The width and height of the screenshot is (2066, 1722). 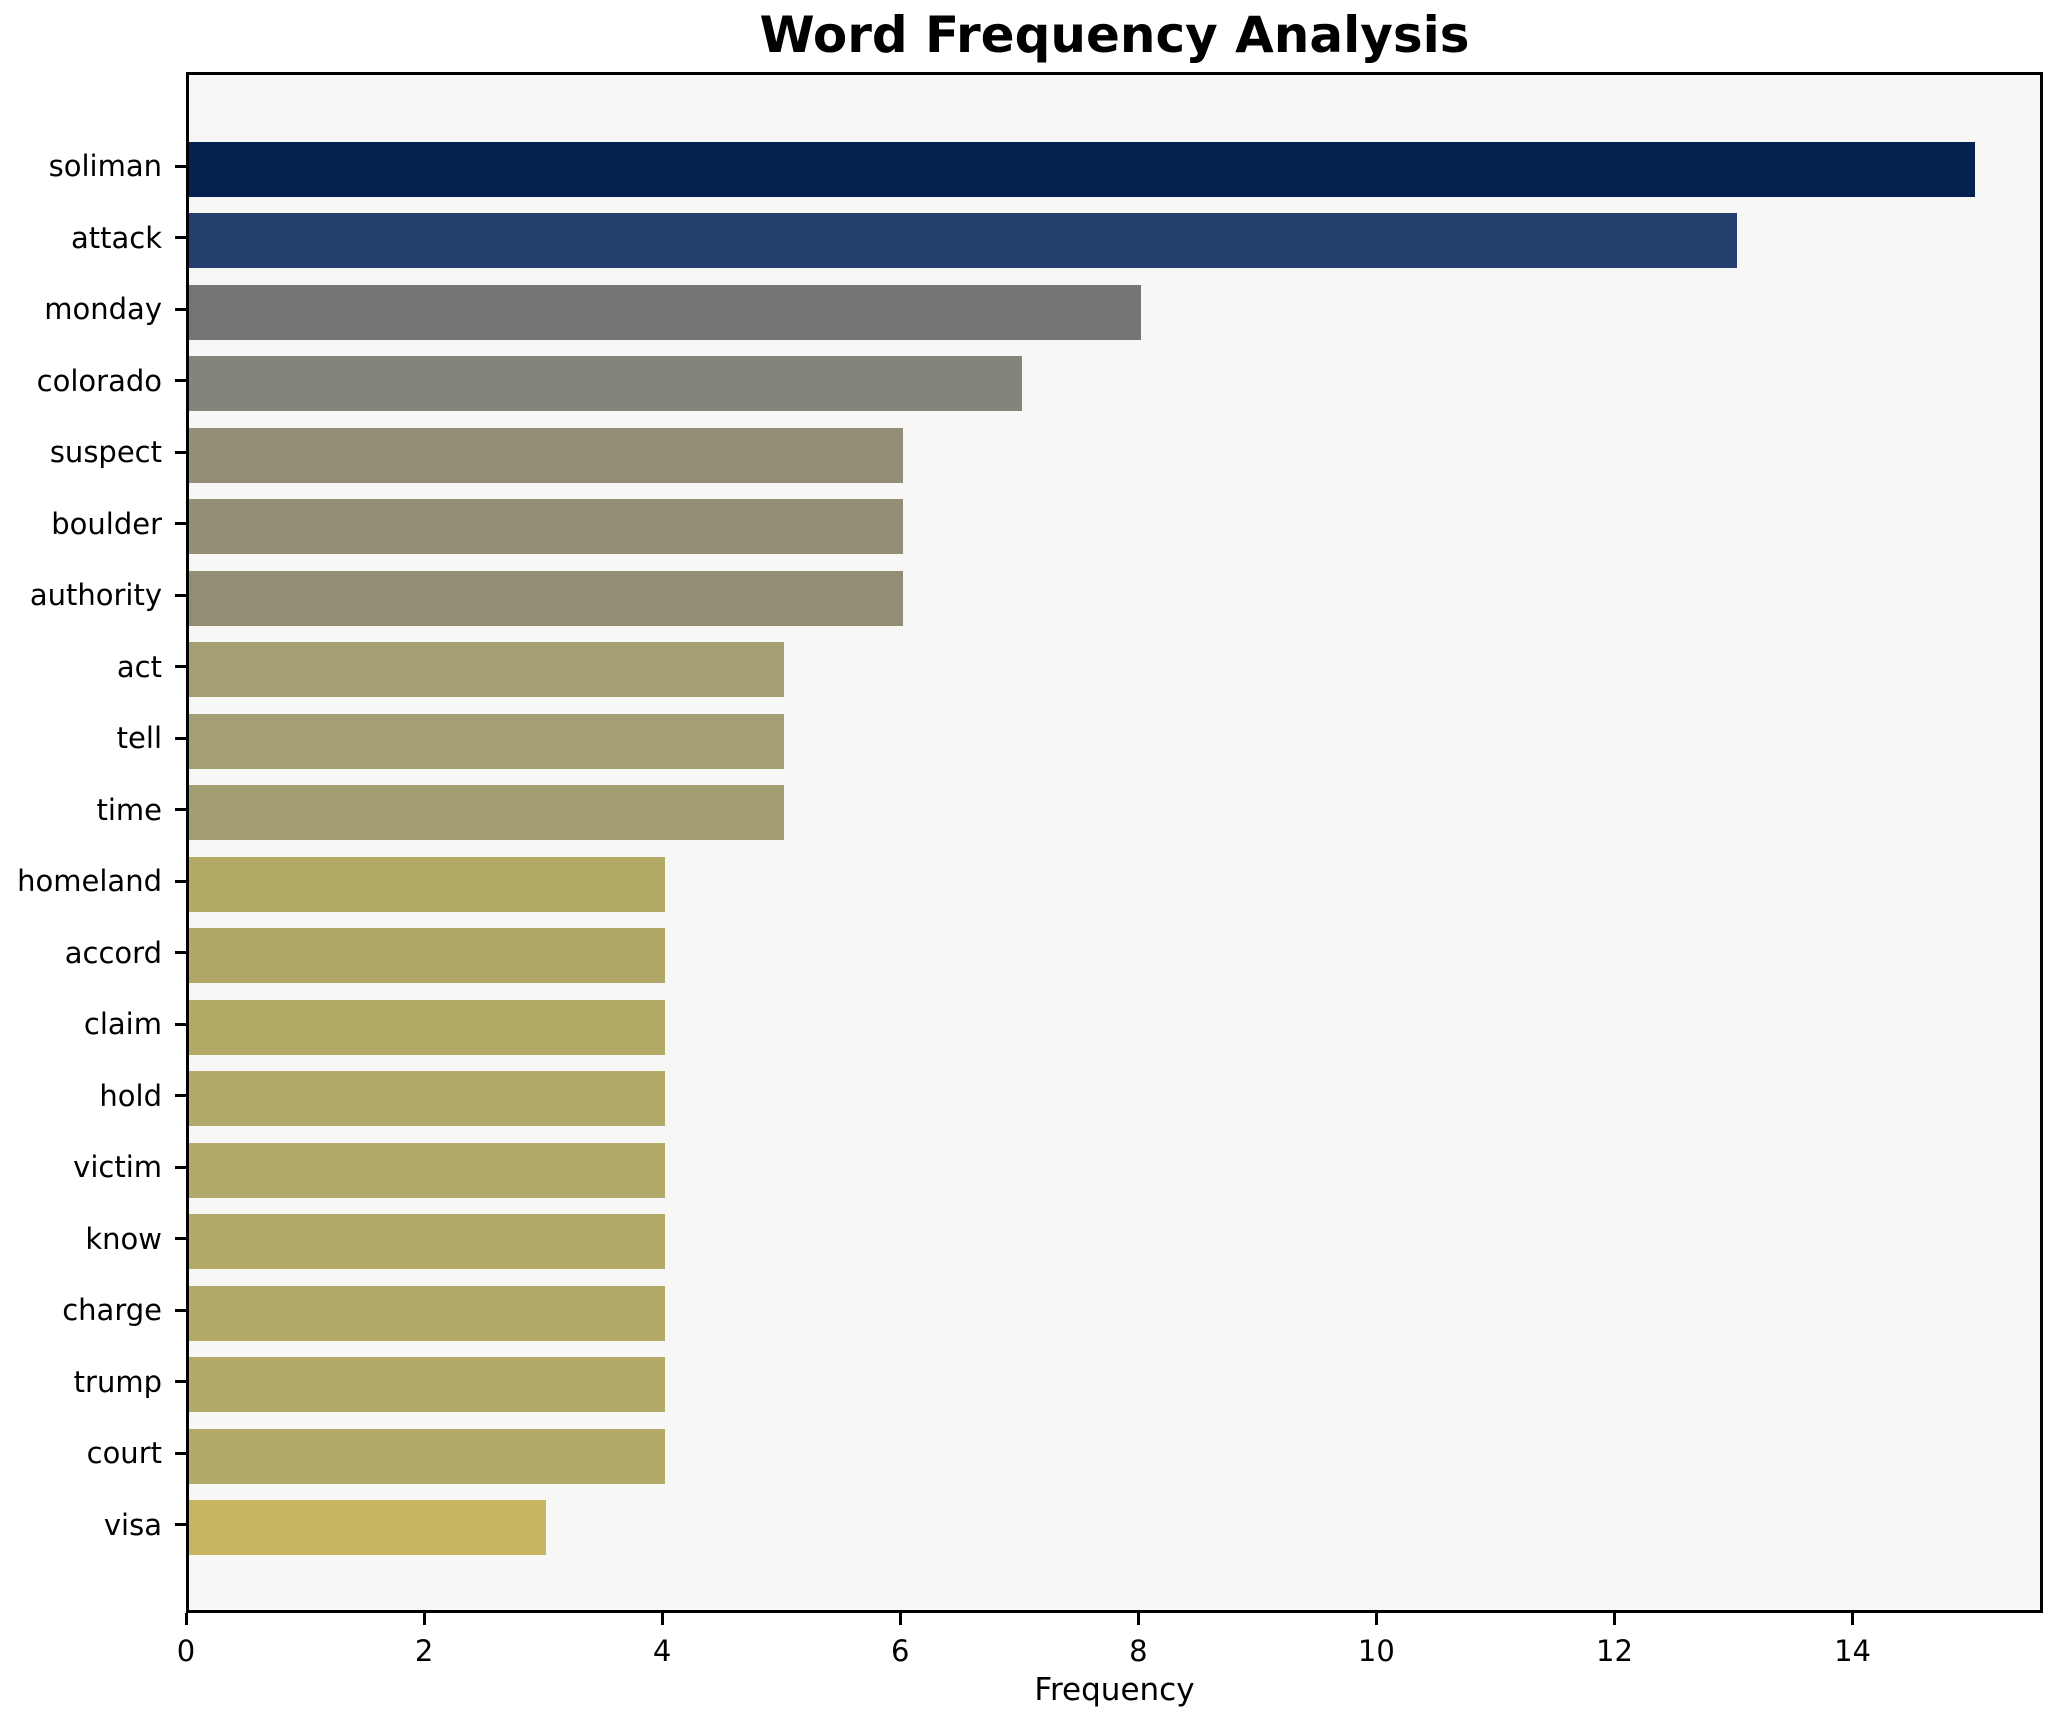 What do you see at coordinates (1852, 1651) in the screenshot?
I see `x-tick-label-14: 14` at bounding box center [1852, 1651].